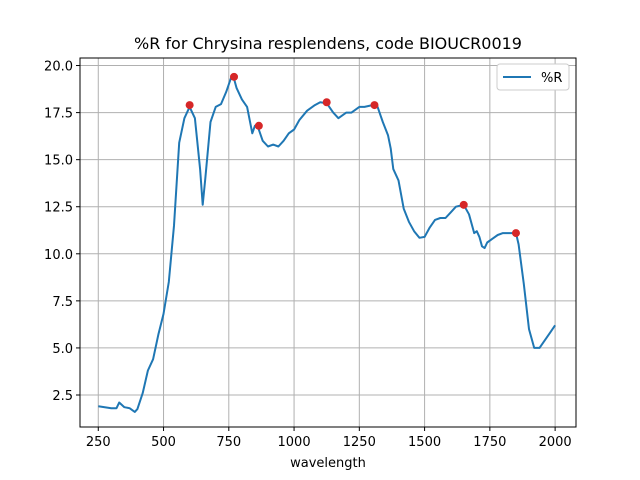  I want to click on x-ticks: 250 500 750 1000 1250 1500 1750 2000, so click(329, 438).